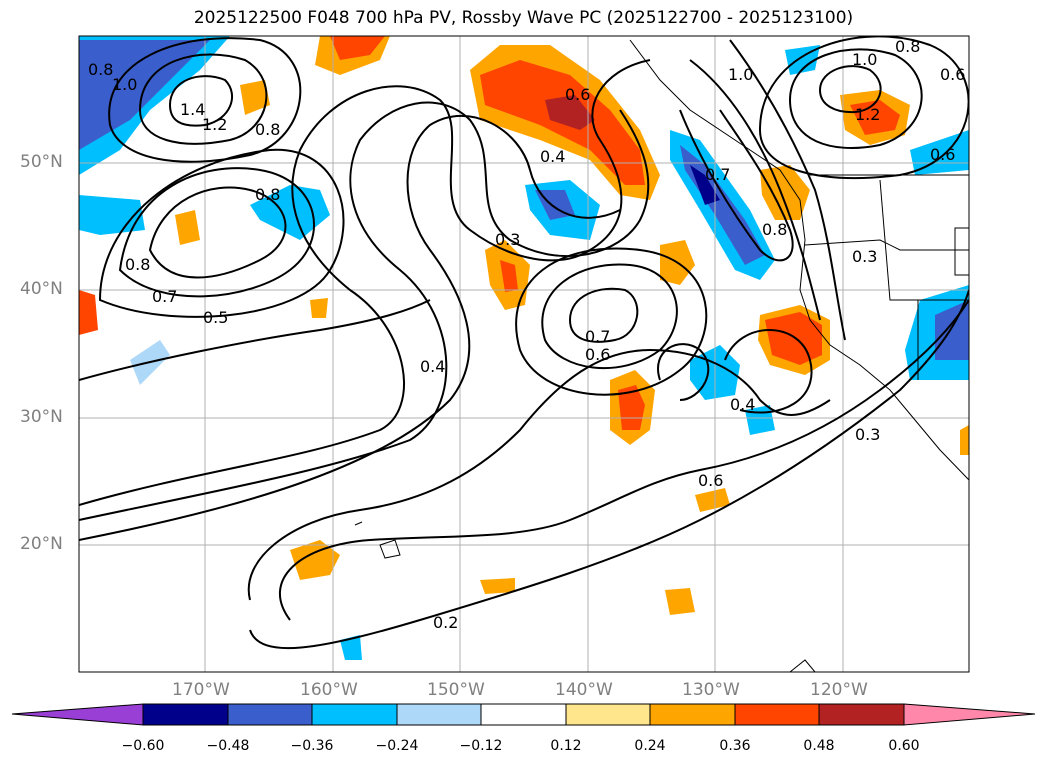 This screenshot has height=765, width=1047. I want to click on colorbar-tick-label: −0.24, so click(397, 746).